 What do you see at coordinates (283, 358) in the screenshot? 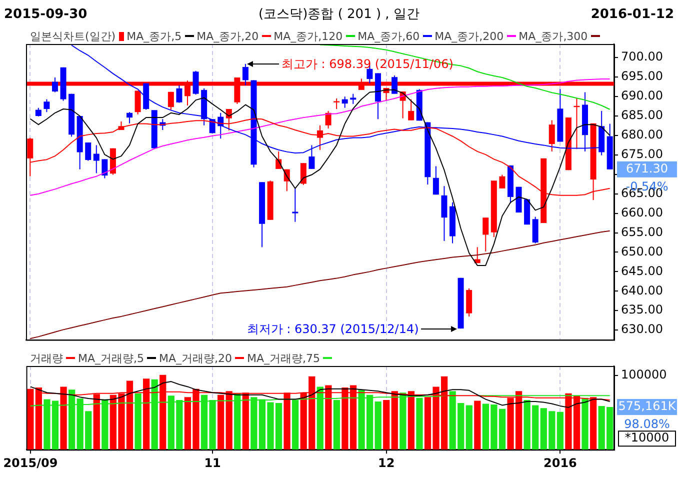
I see `legend-label: MA_거래량,75` at bounding box center [283, 358].